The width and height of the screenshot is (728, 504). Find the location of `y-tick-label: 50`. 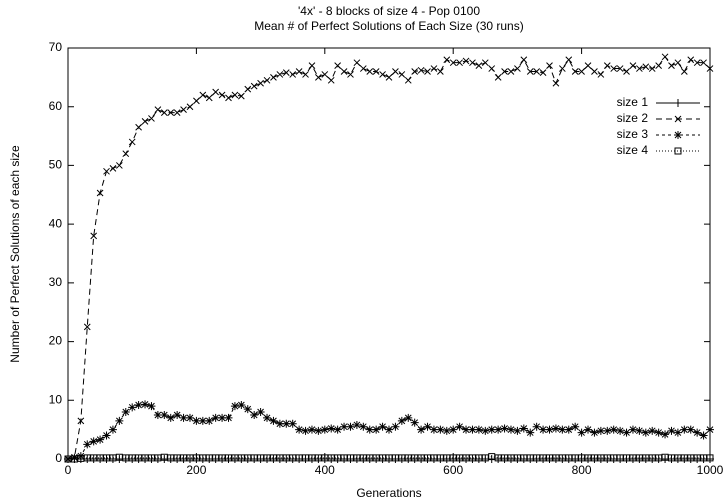

y-tick-label: 50 is located at coordinates (56, 165).